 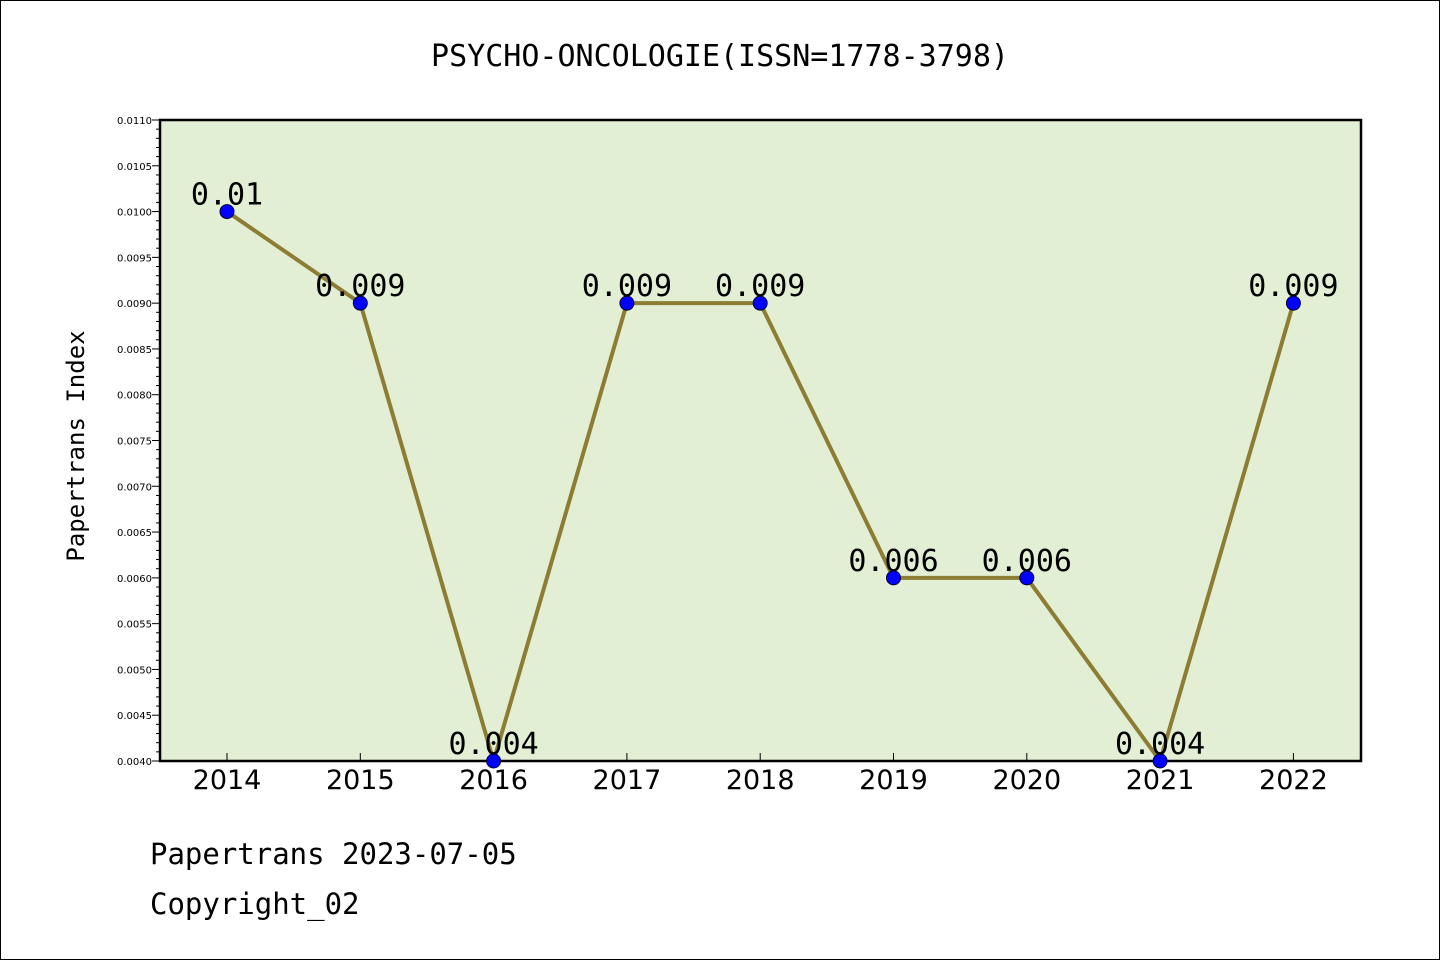 I want to click on y-tick-label: 0.0095, so click(x=134, y=258).